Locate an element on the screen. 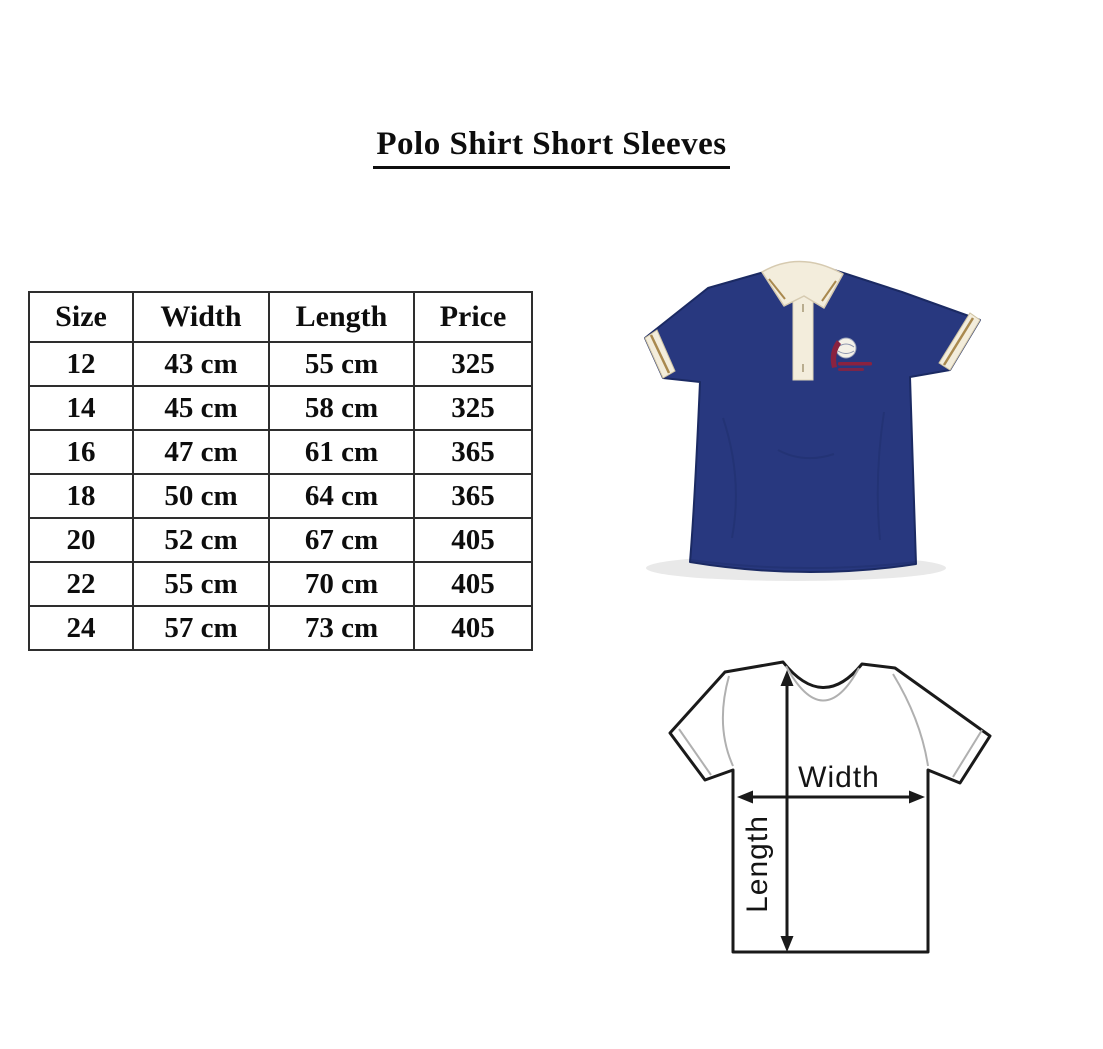  shirt-body is located at coordinates (812, 418).